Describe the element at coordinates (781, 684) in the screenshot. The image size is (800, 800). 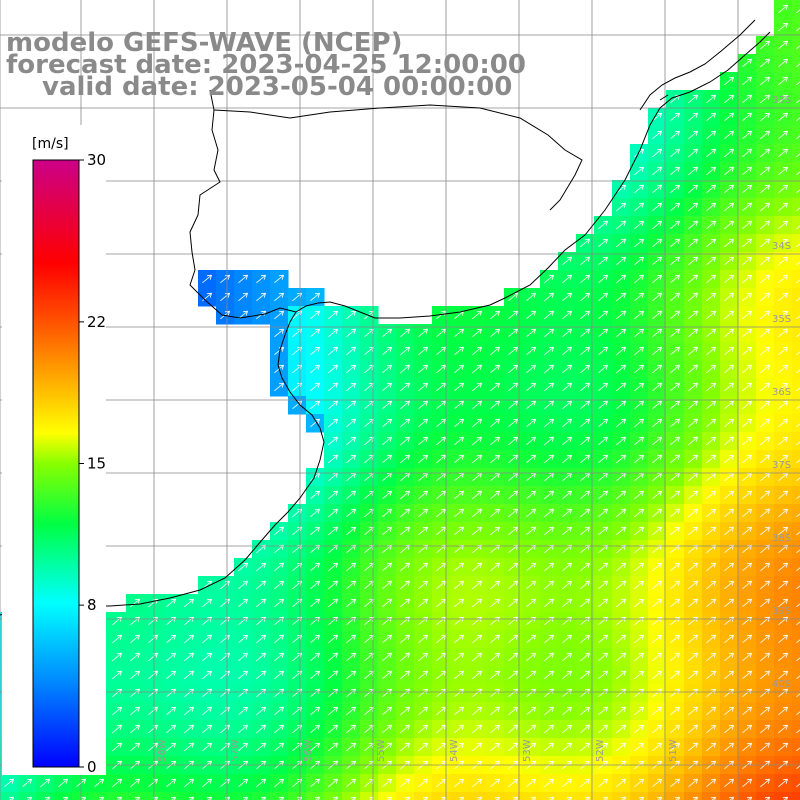
I see `lat-label: 40S` at that location.